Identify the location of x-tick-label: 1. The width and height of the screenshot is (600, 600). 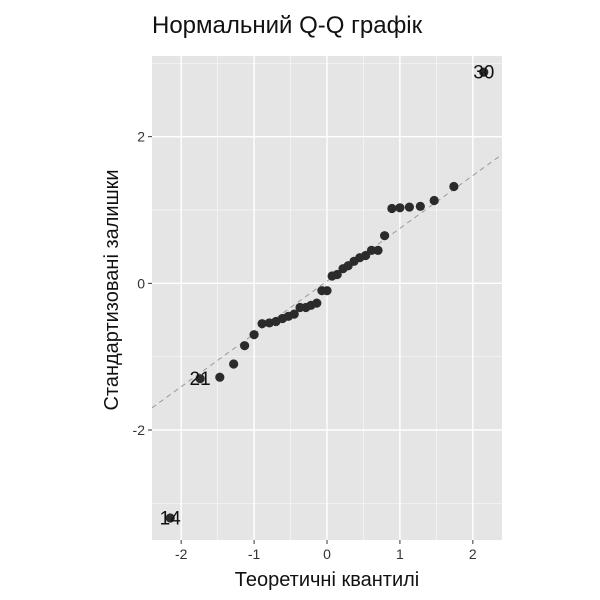
(400, 554).